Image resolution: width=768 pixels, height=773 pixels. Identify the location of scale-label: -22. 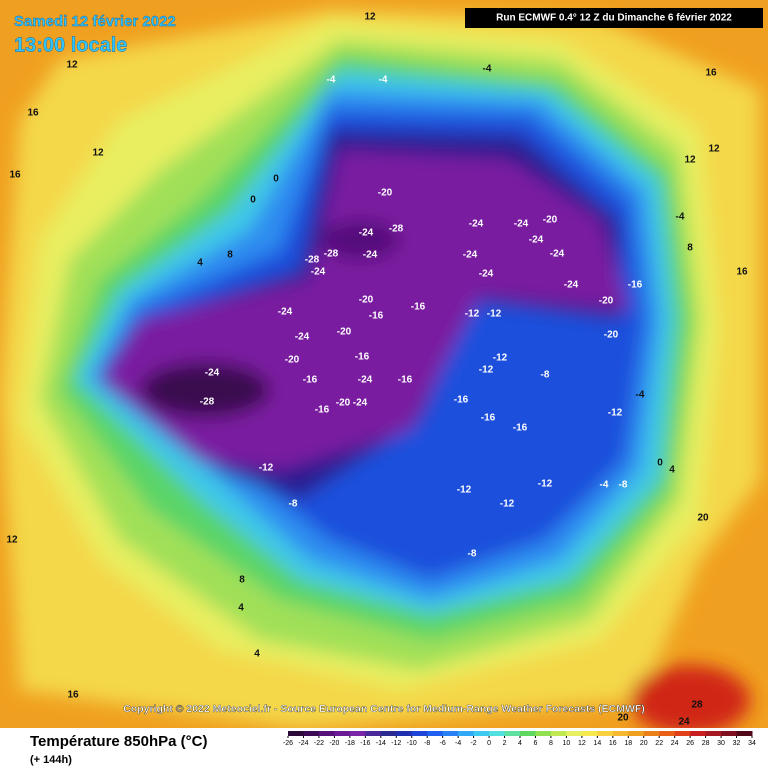
(319, 743).